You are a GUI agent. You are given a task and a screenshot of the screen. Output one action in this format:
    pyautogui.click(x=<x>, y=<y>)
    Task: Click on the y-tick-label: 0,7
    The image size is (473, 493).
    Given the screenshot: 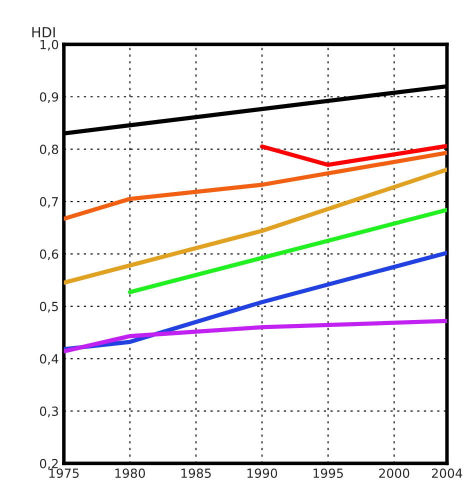 What is the action you would take?
    pyautogui.click(x=49, y=202)
    